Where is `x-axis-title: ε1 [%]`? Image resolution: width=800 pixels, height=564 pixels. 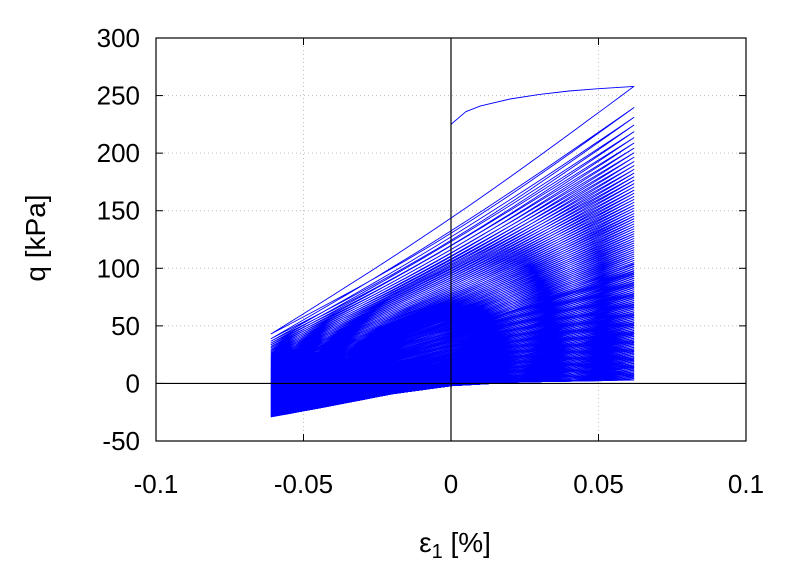 x-axis-title: ε1 [%] is located at coordinates (455, 545).